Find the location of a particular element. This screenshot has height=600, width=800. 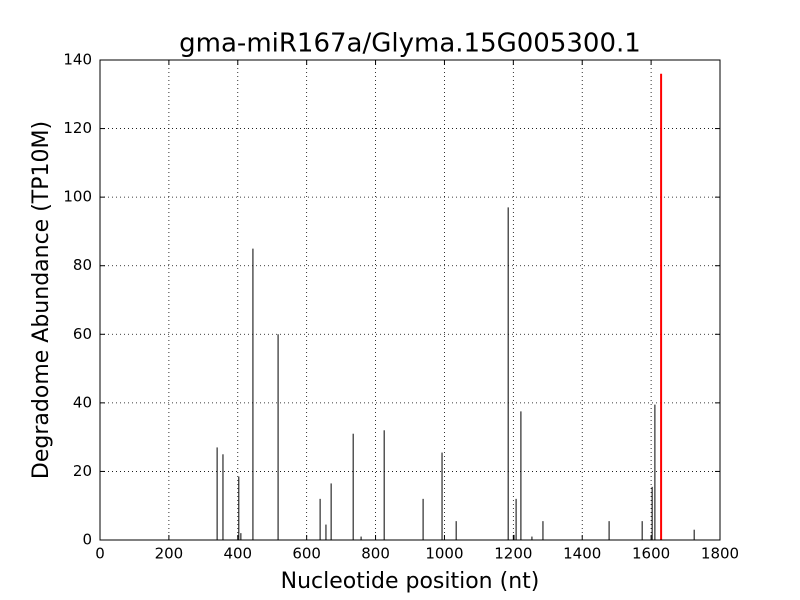

y-tick-label: 140 is located at coordinates (77, 60).